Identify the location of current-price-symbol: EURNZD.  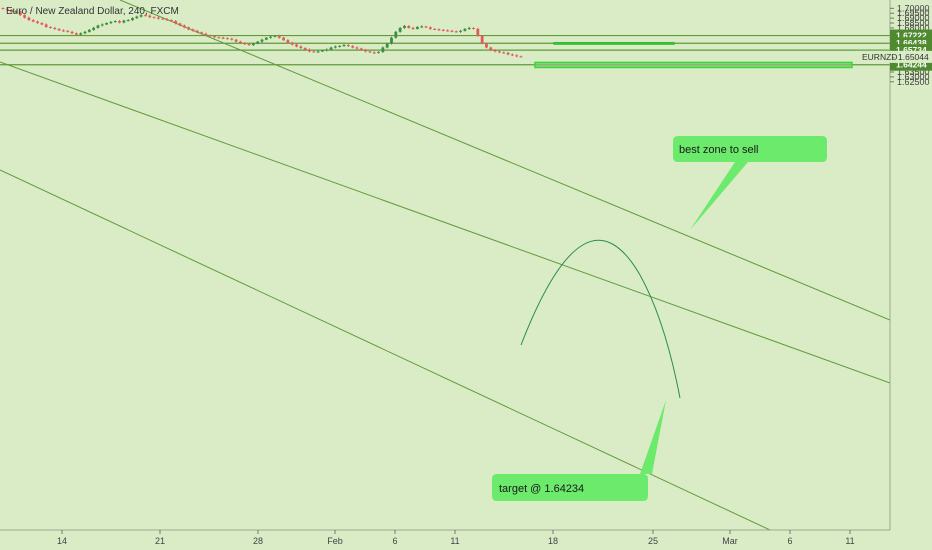
(879, 57).